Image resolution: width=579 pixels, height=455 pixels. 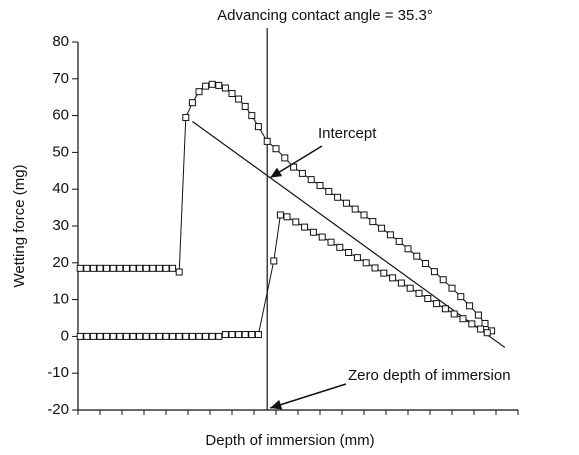 I want to click on y-axis-label: Wetting force (mg), so click(x=19, y=225).